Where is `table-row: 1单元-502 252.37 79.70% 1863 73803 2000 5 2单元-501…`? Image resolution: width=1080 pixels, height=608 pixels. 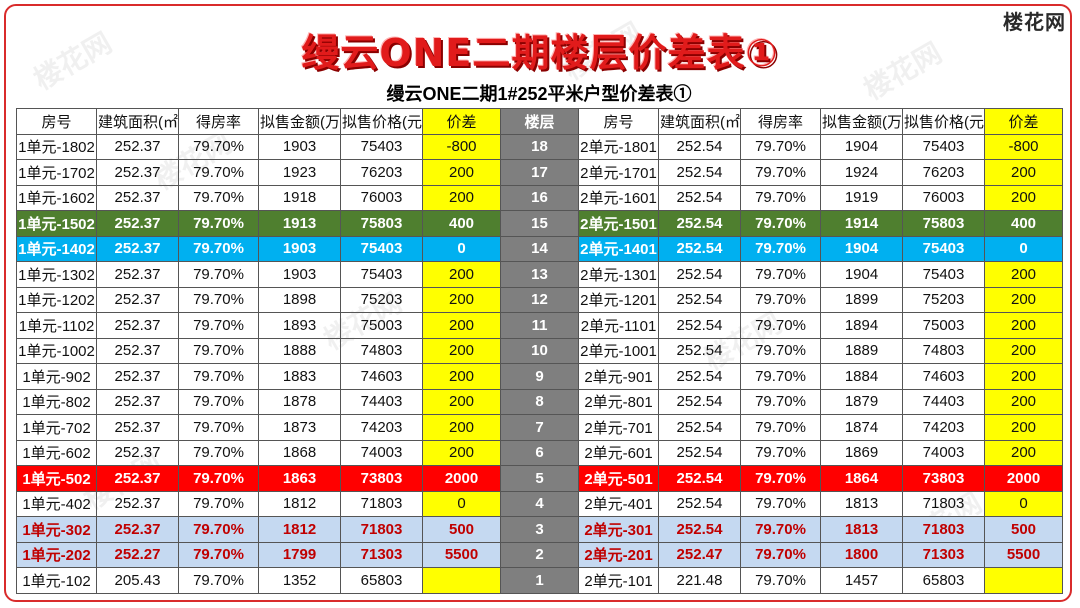 table-row: 1单元-502 252.37 79.70% 1863 73803 2000 5 2单元-501… is located at coordinates (539, 478).